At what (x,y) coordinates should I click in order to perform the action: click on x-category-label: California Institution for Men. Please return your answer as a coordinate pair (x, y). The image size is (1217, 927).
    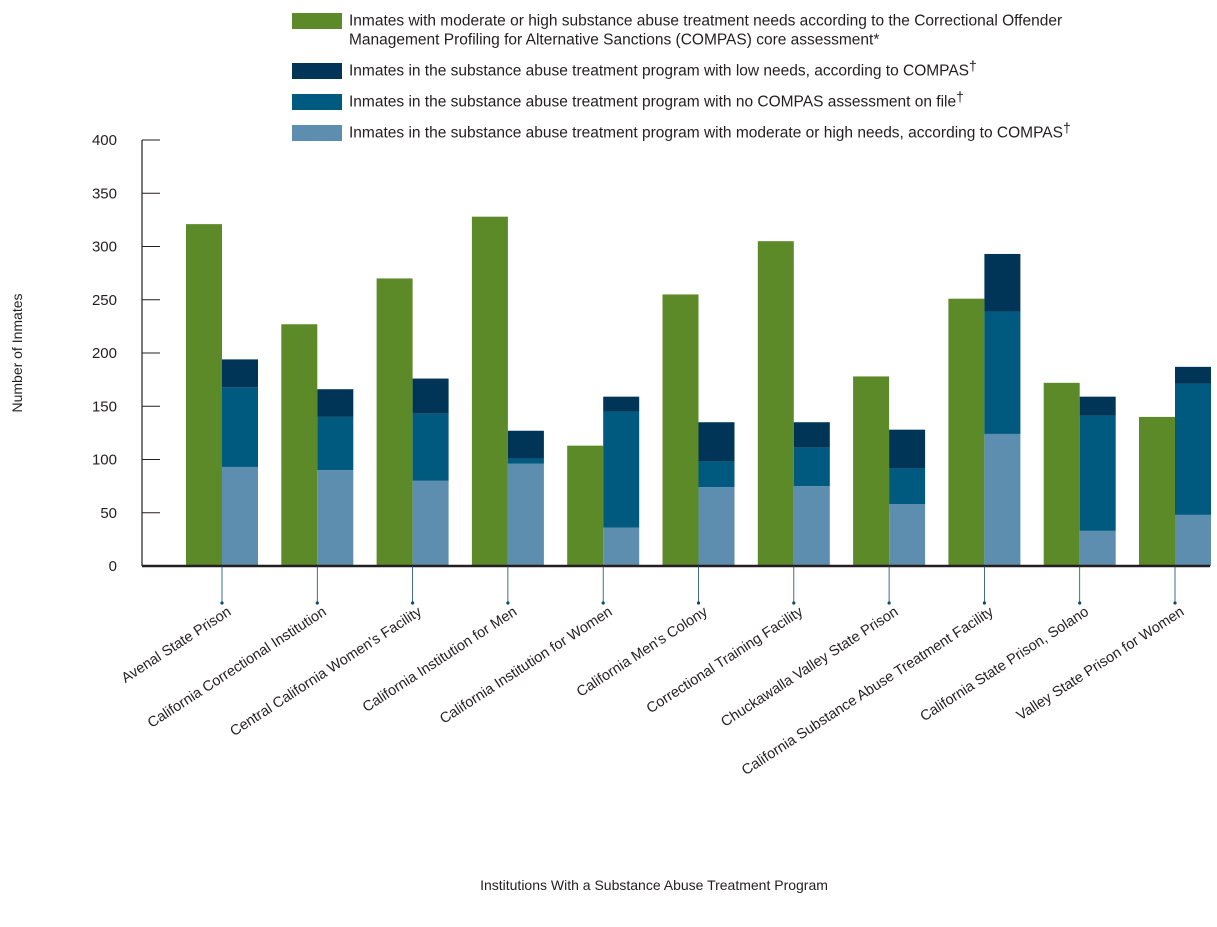
    Looking at the image, I should click on (440, 660).